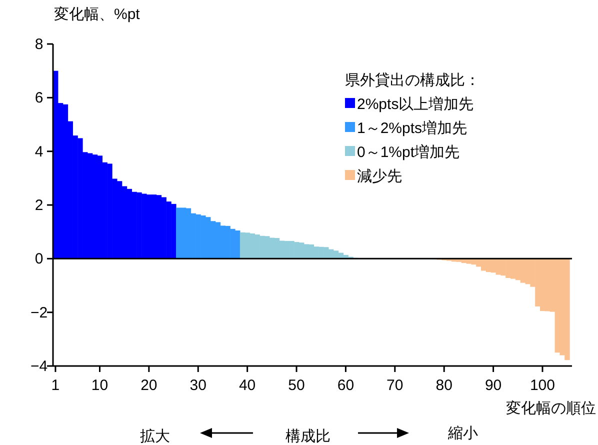  Describe the element at coordinates (39, 98) in the screenshot. I see `y-tick-label: 6` at that location.